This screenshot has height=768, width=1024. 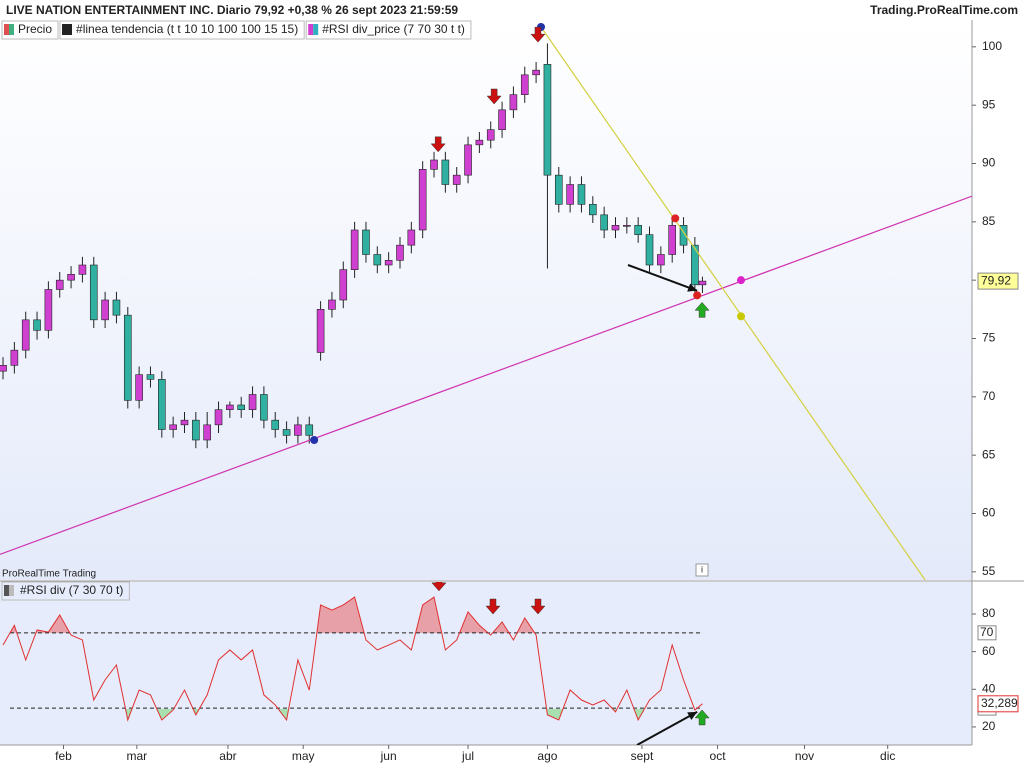 I want to click on level-box, so click(x=987, y=633).